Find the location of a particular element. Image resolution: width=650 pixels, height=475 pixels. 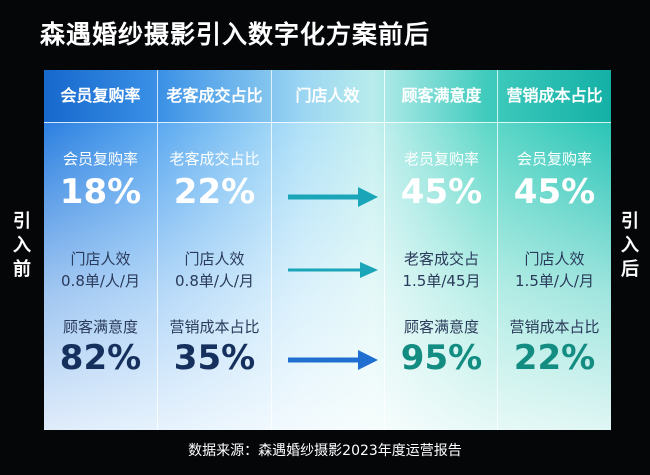

side-label-after: 引 入 后 is located at coordinates (630, 245).